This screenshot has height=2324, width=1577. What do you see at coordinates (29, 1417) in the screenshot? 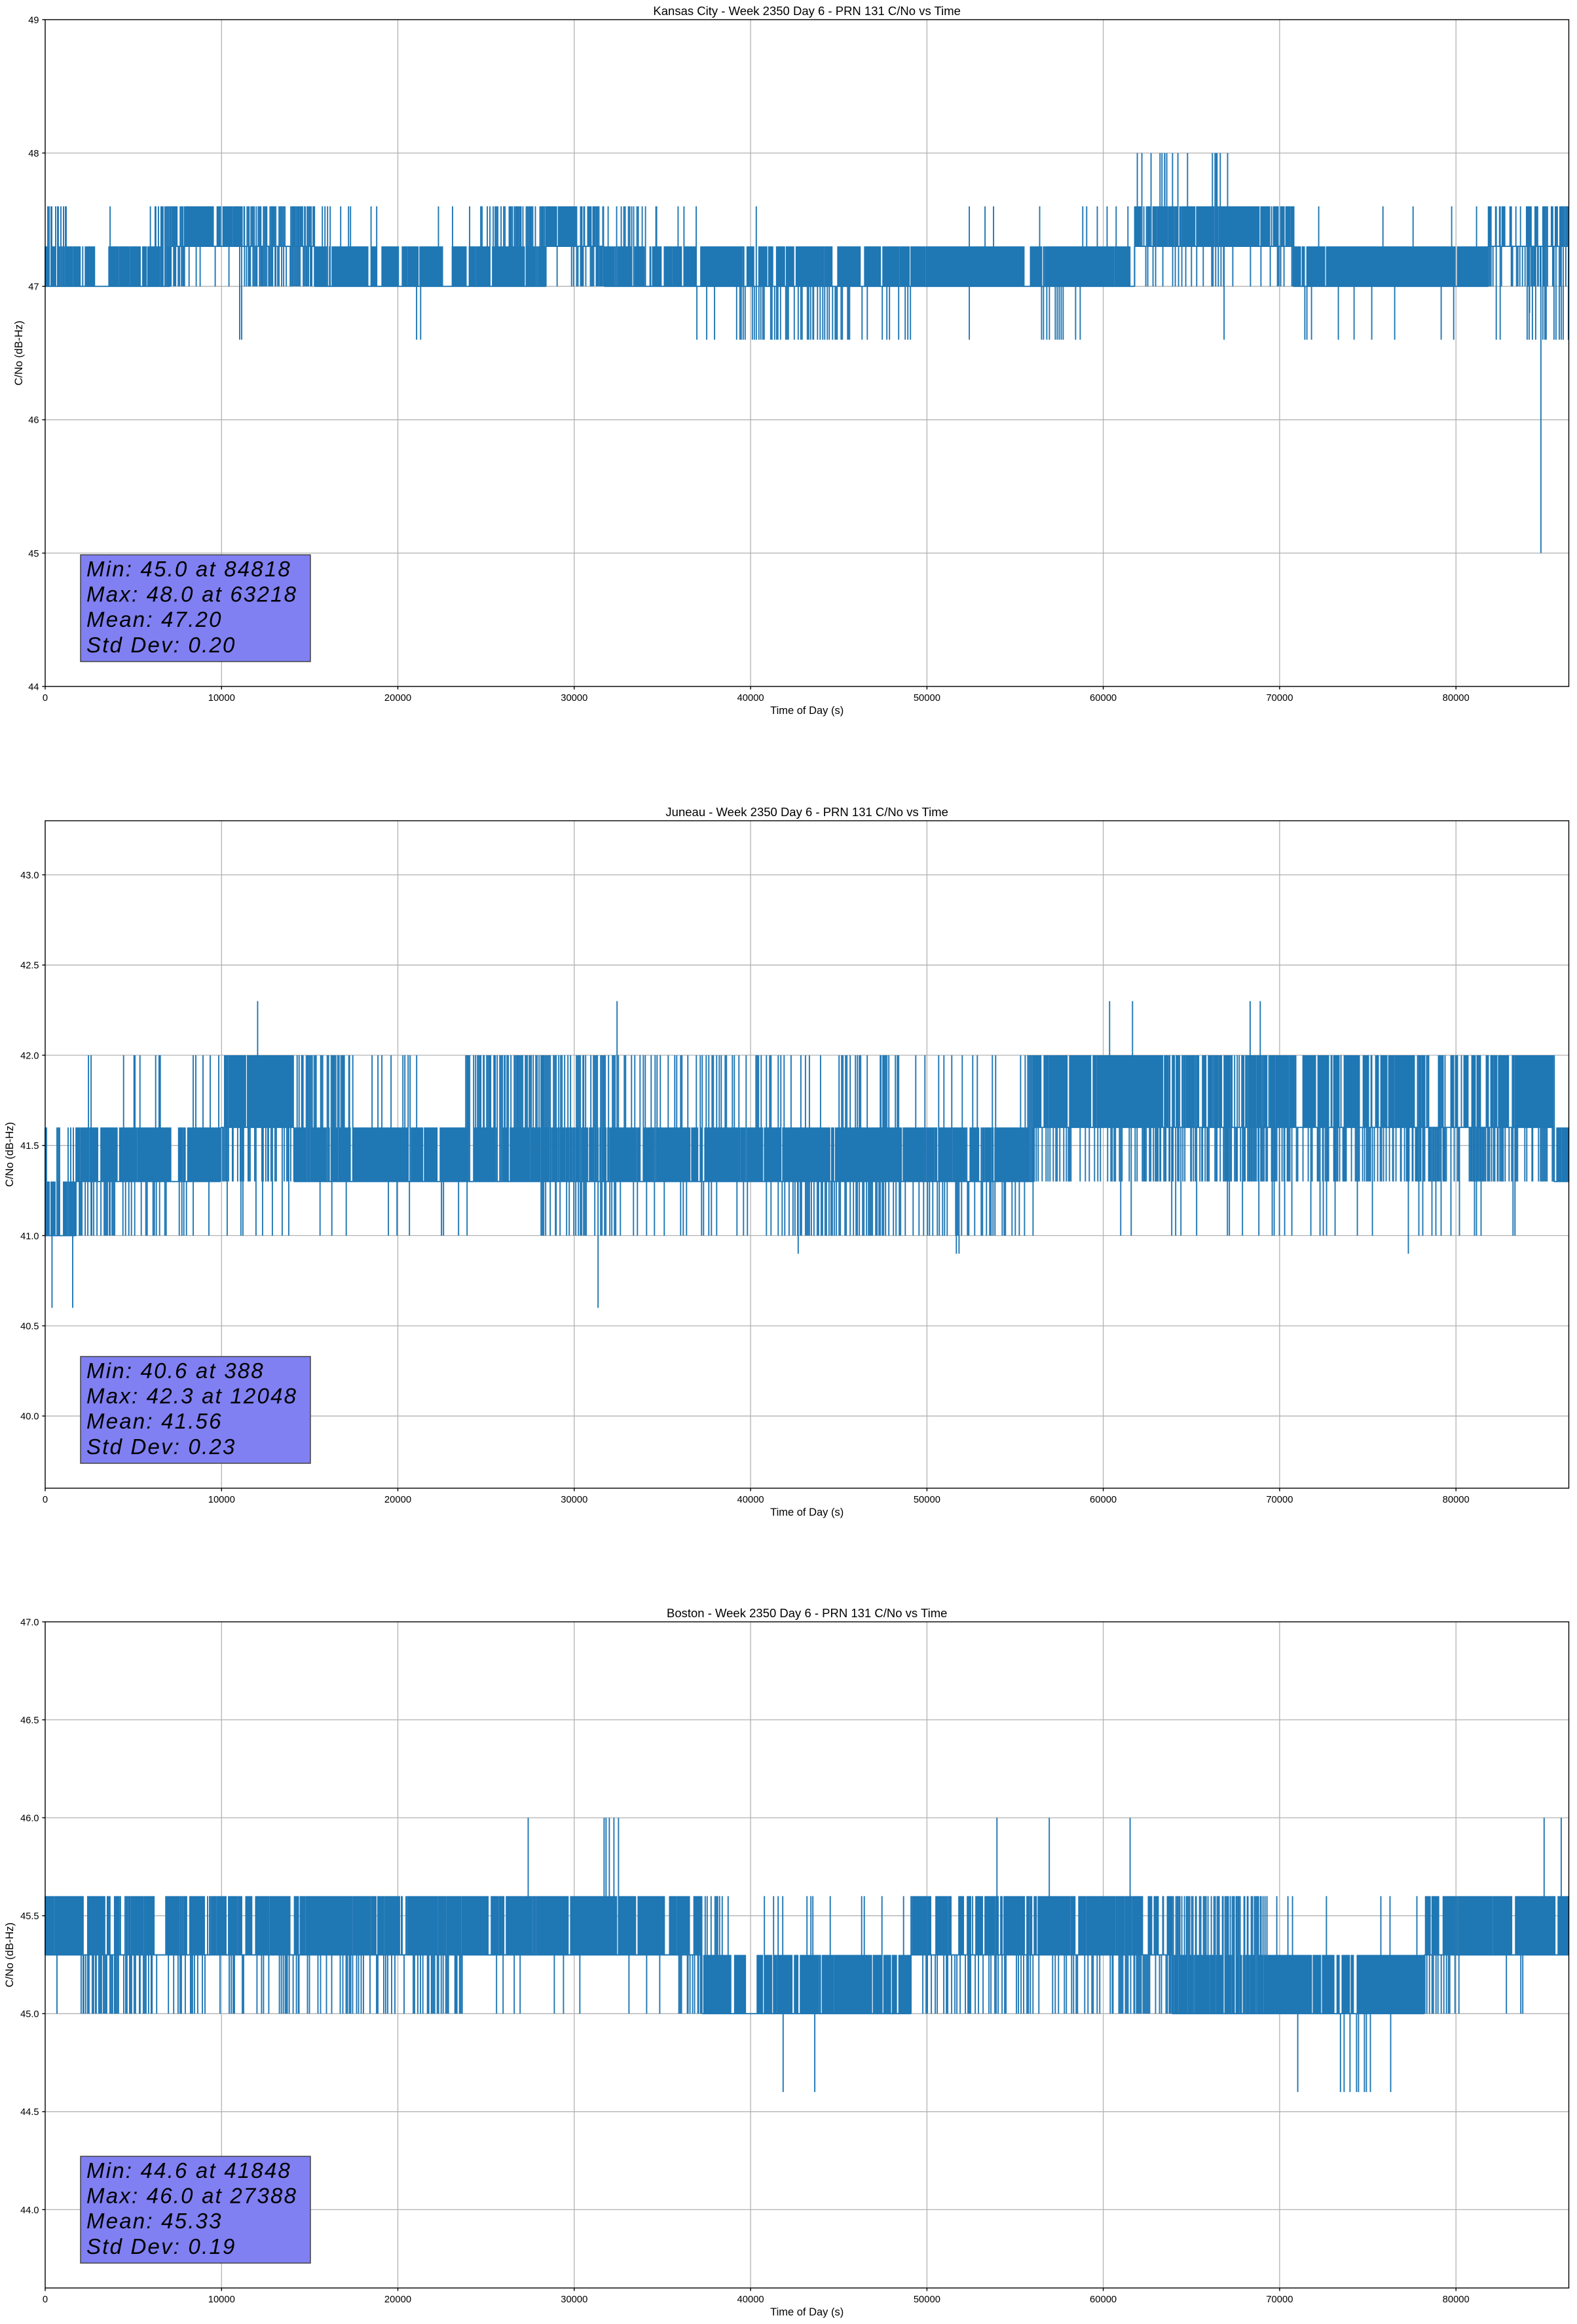
I see `svg-text: 40.0` at bounding box center [29, 1417].